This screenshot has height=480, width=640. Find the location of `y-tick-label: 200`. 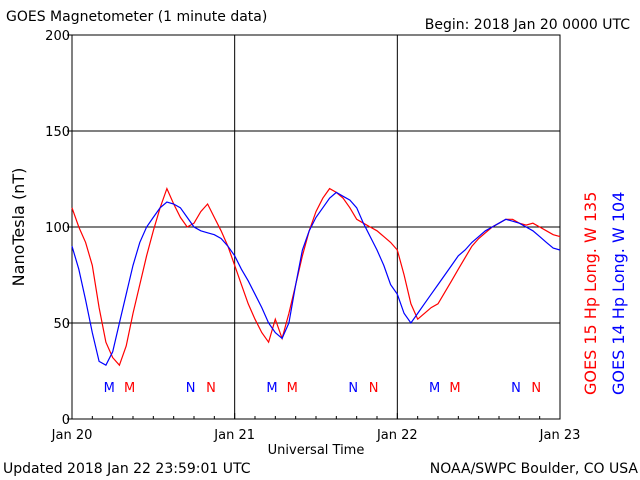

y-tick-label: 200 is located at coordinates (57, 36).